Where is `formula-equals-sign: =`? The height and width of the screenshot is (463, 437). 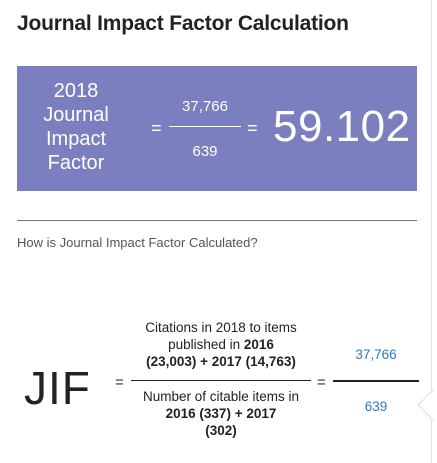
formula-equals-sign: = is located at coordinates (119, 382).